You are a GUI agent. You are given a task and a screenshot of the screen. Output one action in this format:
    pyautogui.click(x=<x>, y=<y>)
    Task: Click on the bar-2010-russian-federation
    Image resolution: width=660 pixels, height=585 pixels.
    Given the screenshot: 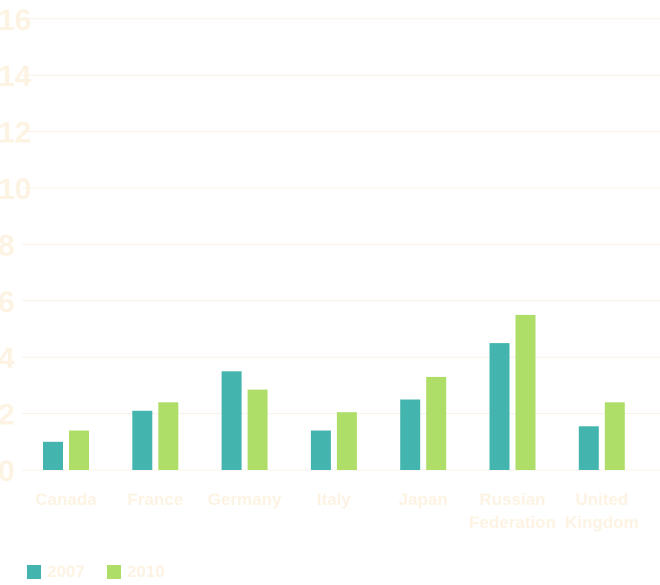 What is the action you would take?
    pyautogui.click(x=525, y=392)
    